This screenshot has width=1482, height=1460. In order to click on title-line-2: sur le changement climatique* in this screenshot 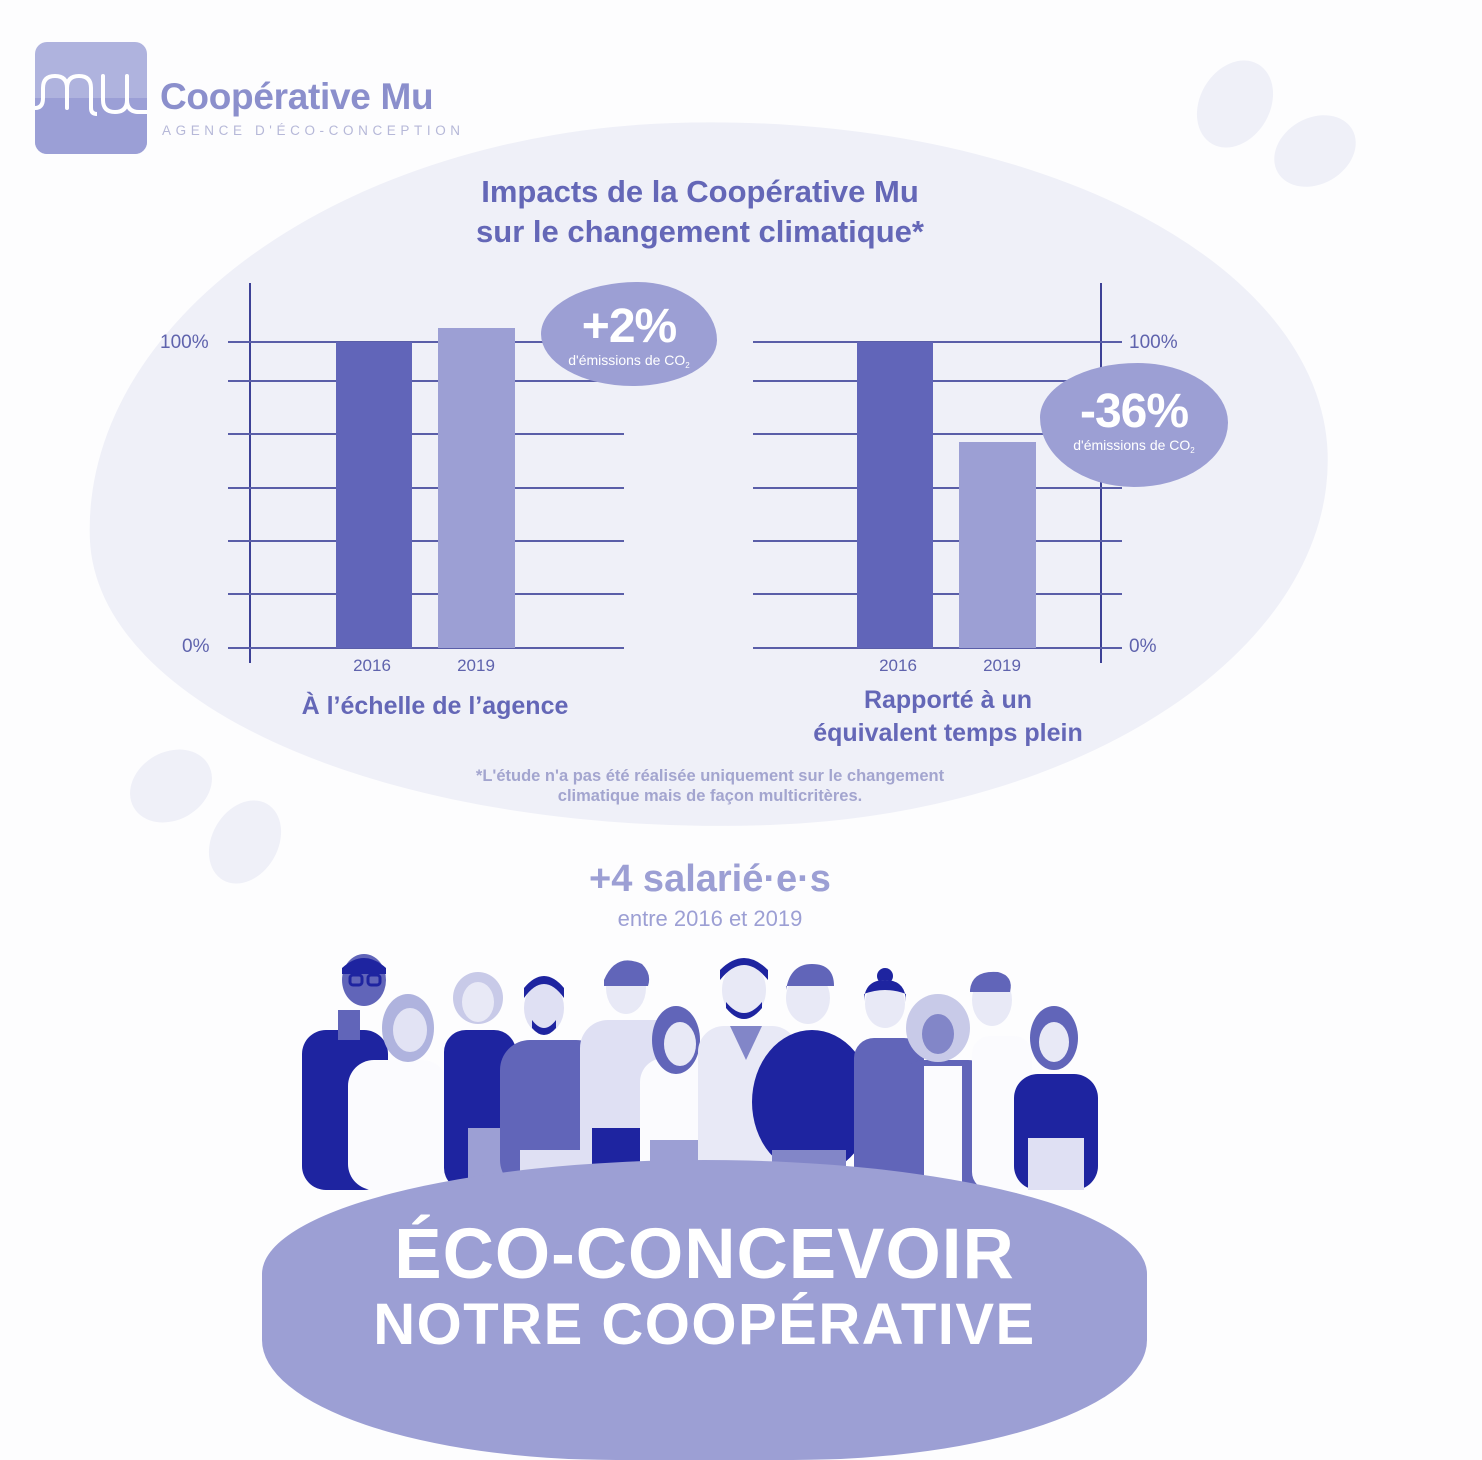, I will do `click(700, 231)`.